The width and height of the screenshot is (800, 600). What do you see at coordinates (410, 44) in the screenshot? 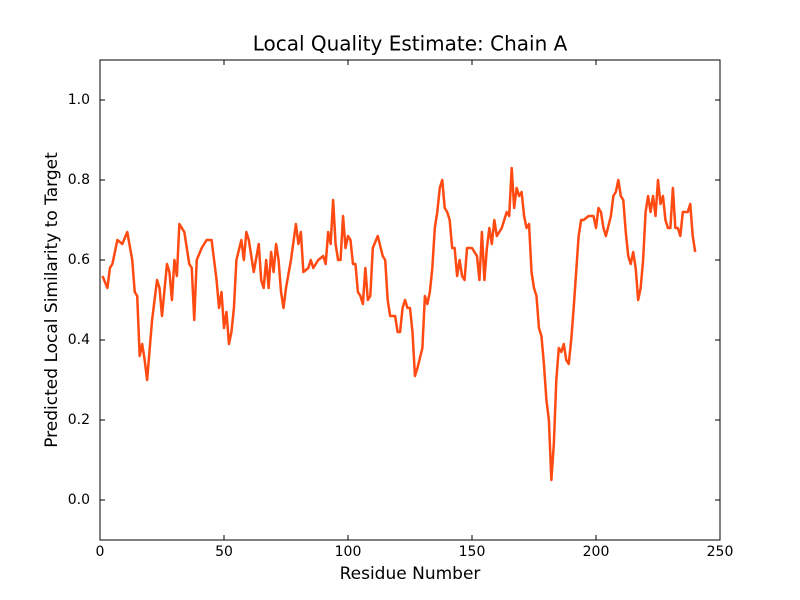
I see `chart-title: Local Quality Estimate: Chain A` at bounding box center [410, 44].